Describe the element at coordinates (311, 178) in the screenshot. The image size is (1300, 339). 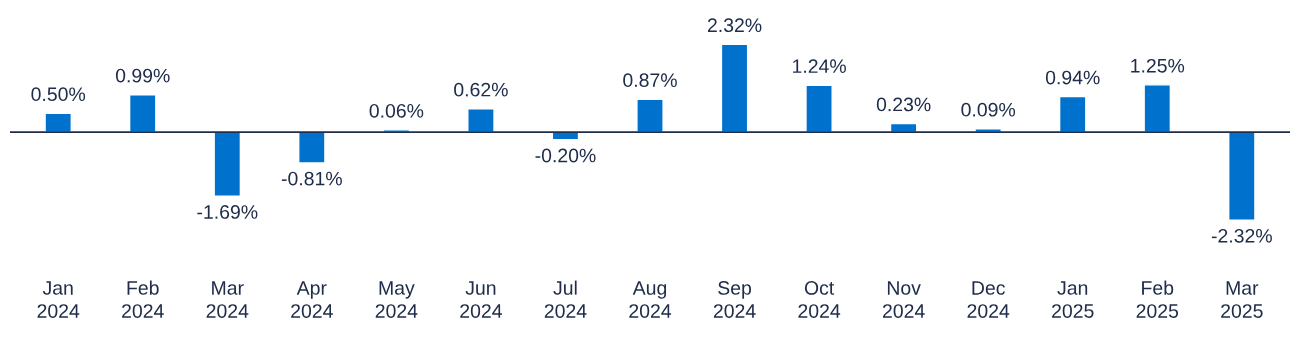
I see `data-label: -0.81%` at that location.